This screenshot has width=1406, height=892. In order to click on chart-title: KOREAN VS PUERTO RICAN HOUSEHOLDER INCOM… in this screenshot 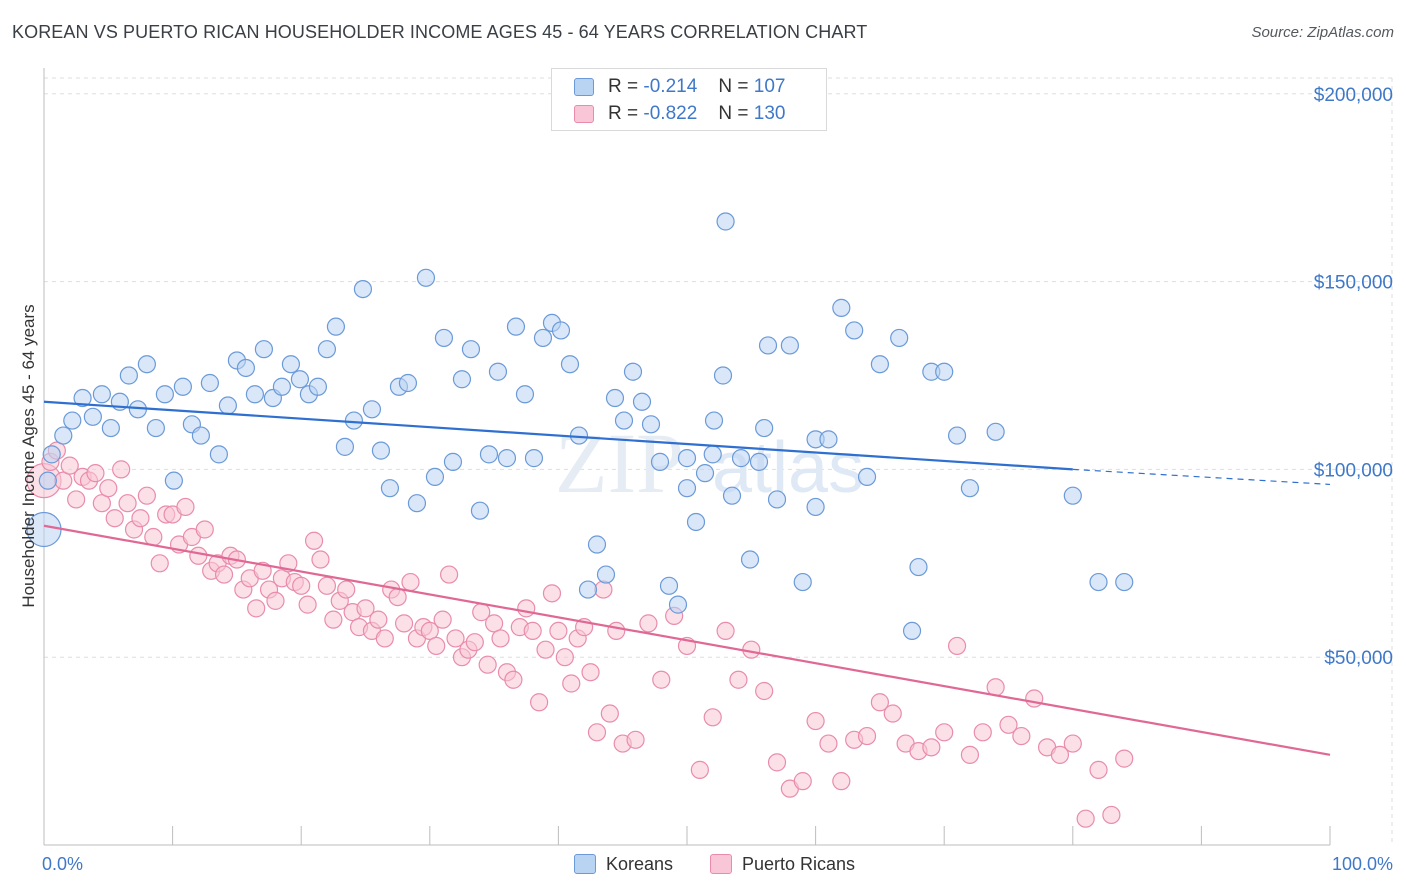, I will do `click(440, 32)`.